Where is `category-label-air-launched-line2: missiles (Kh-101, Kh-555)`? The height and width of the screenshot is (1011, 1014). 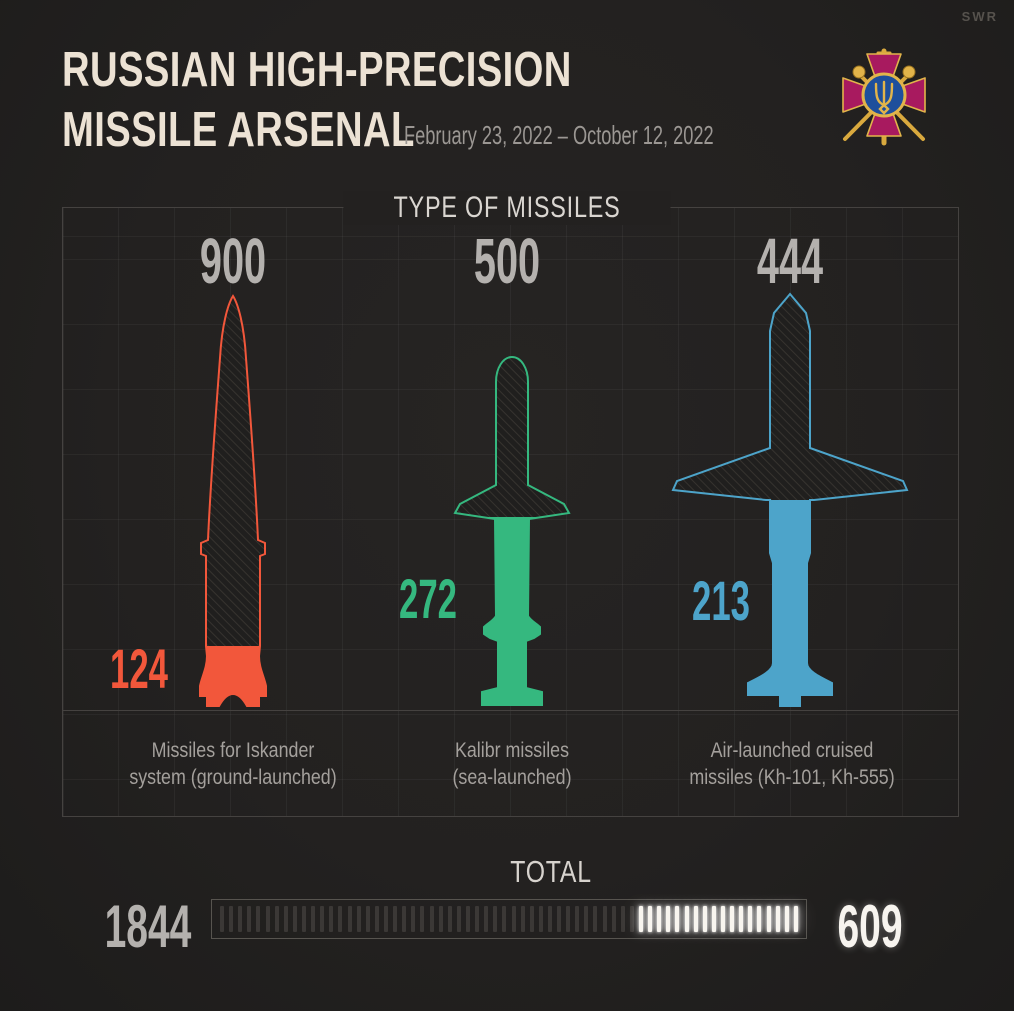 category-label-air-launched-line2: missiles (Kh-101, Kh-555) is located at coordinates (792, 777).